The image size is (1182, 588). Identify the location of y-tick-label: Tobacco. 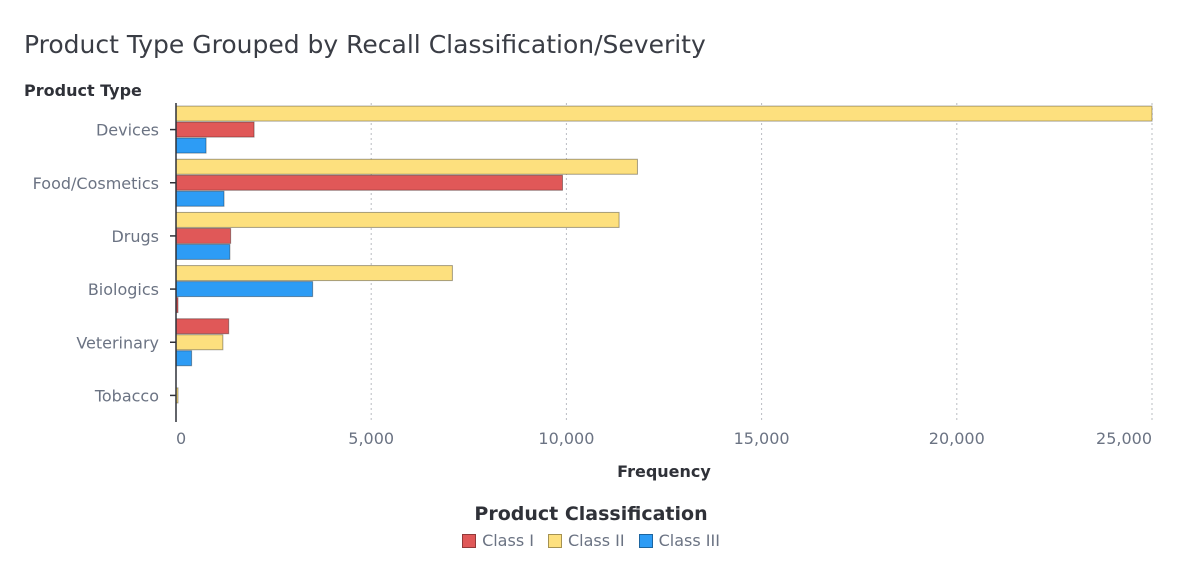
(126, 395).